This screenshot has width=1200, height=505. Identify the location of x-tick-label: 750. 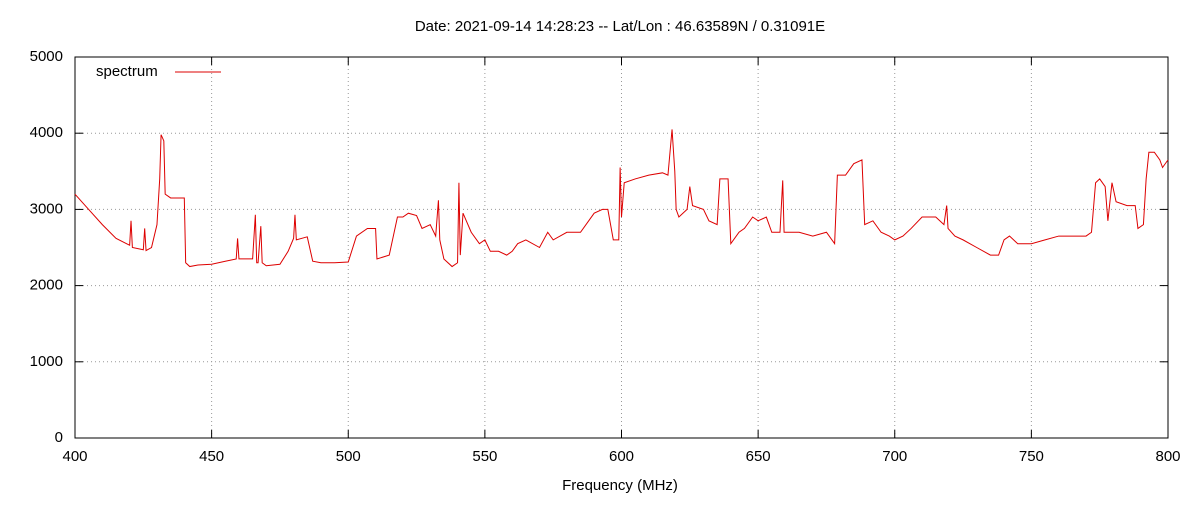
(1031, 456).